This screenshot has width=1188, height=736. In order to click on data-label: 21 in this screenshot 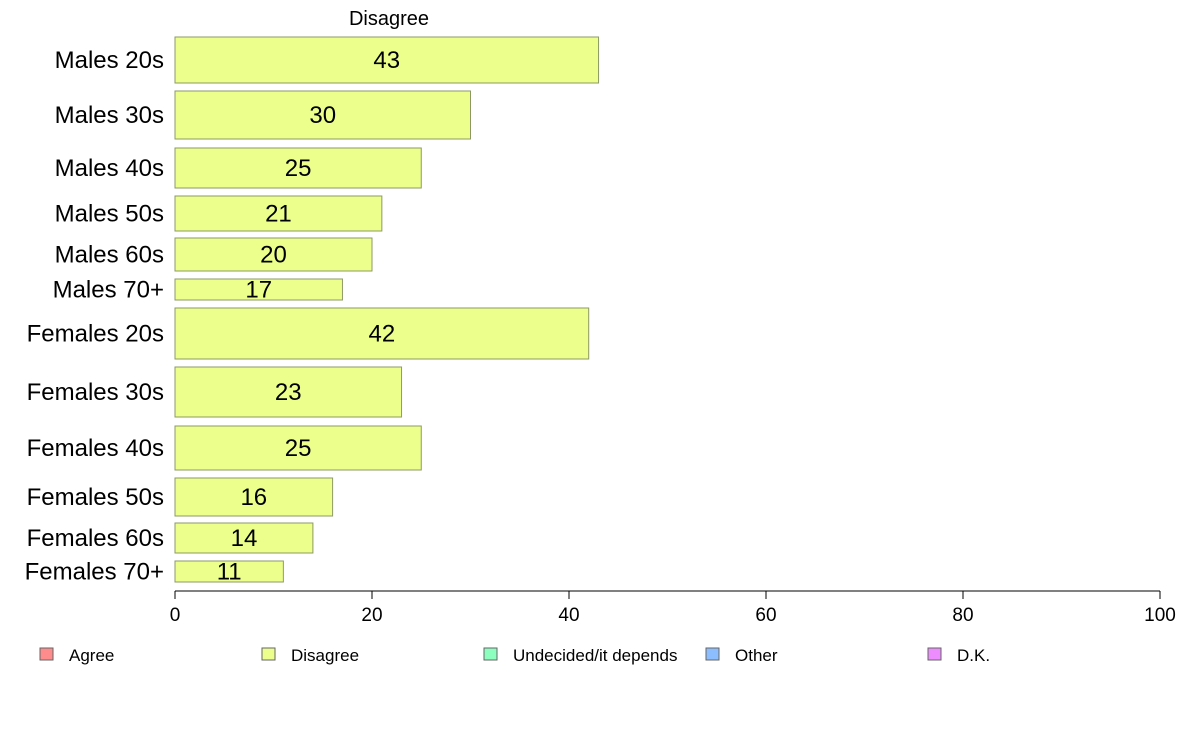, I will do `click(278, 214)`.